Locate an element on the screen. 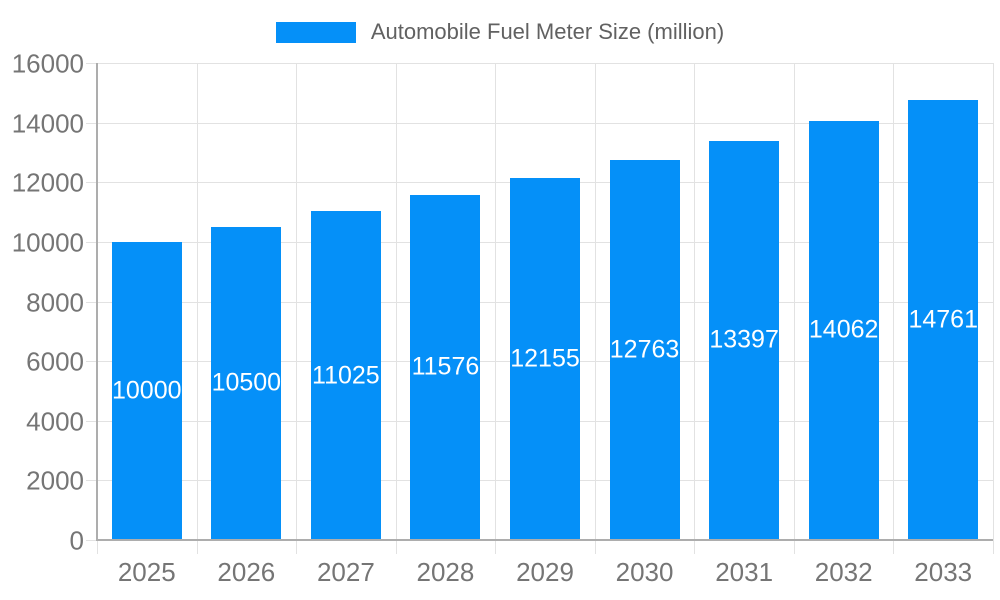 Image resolution: width=1000 pixels, height=600 pixels. bar-value-label: 12155 is located at coordinates (545, 358).